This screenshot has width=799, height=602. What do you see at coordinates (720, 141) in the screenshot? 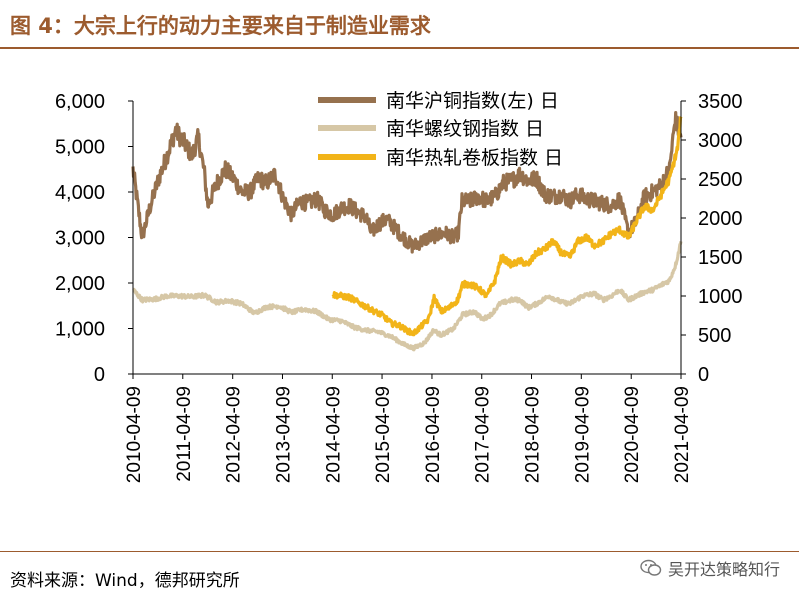
I see `y-right-tick-label: 3000` at bounding box center [720, 141].